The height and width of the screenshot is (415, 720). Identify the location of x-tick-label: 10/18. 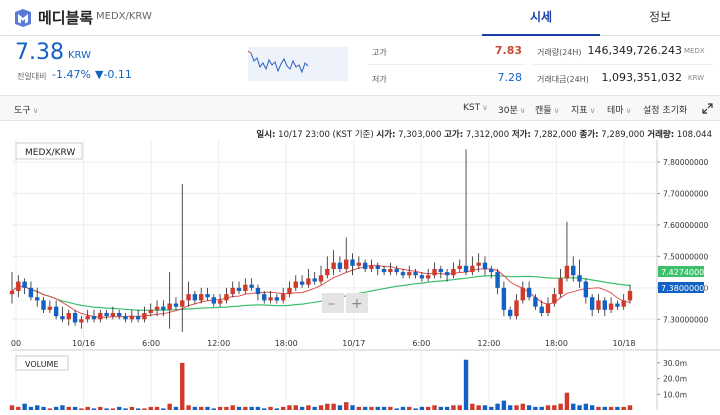
(623, 343).